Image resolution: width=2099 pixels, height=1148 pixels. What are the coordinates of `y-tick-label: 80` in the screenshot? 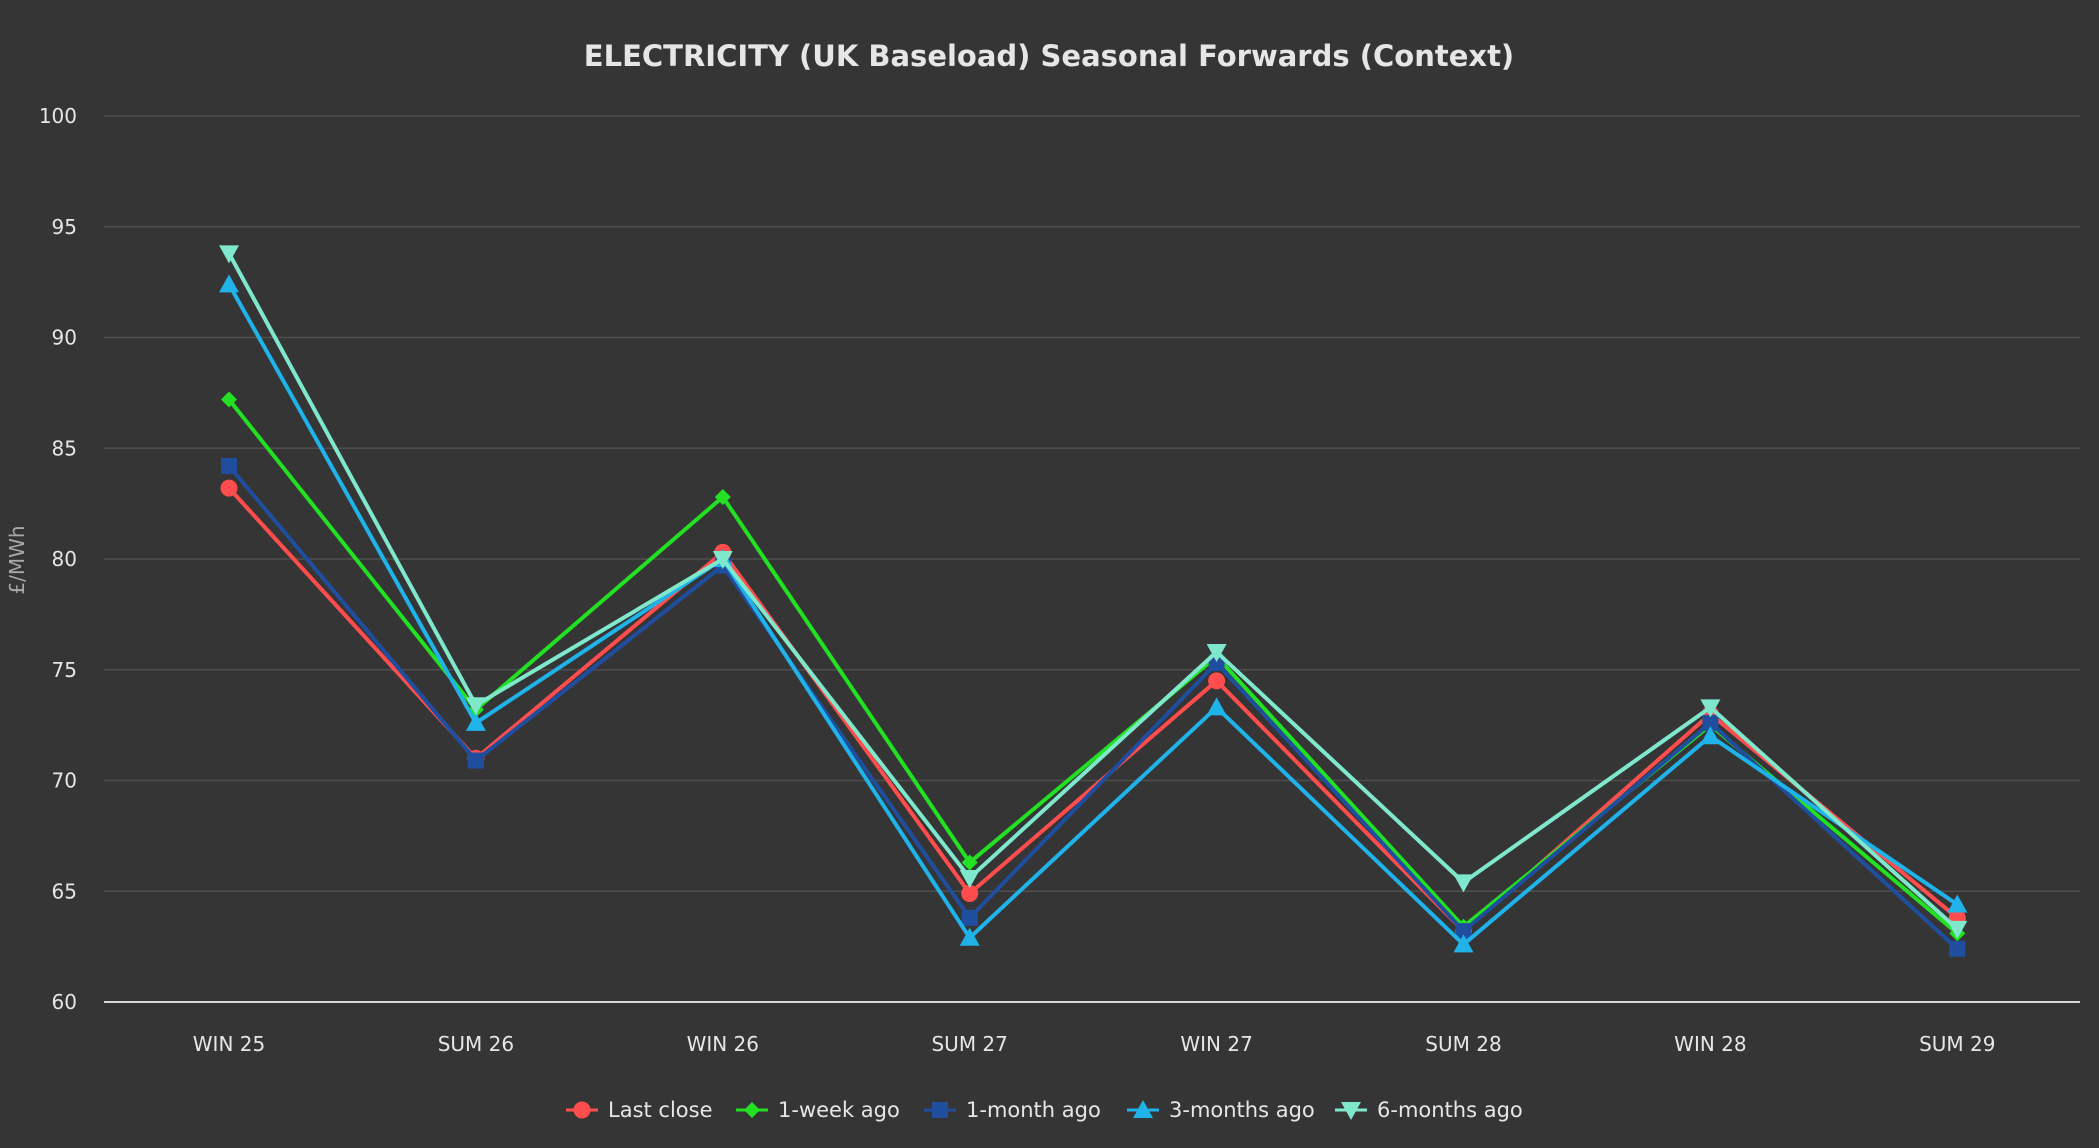 It's located at (64, 559).